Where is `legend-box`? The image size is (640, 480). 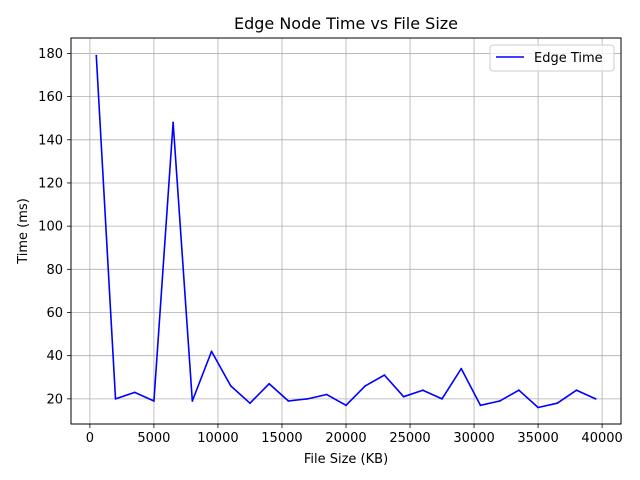 legend-box is located at coordinates (552, 58).